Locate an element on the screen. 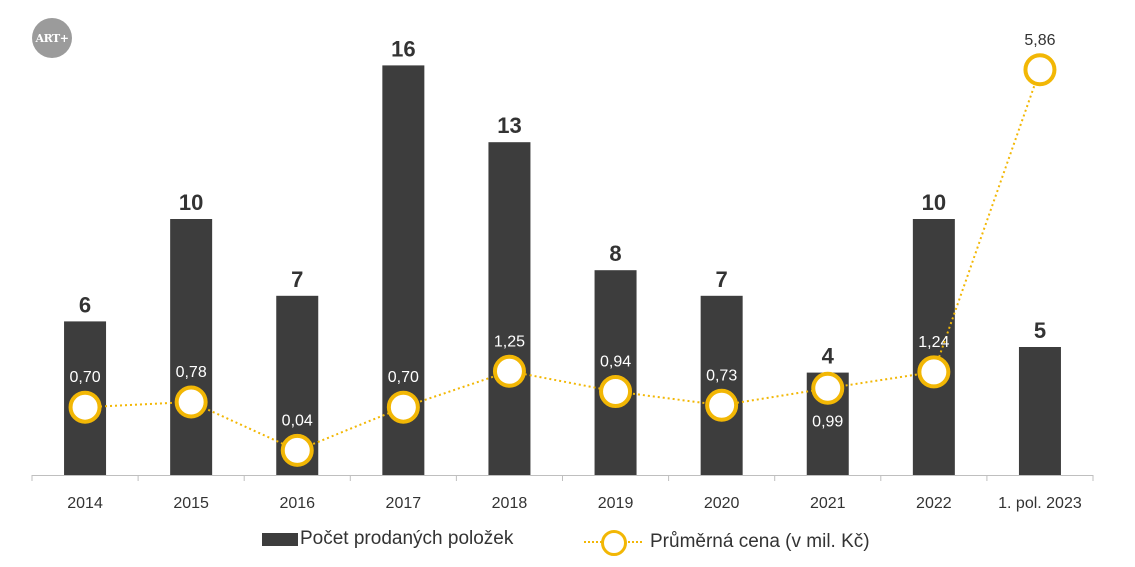  x-tick-label: 2021 is located at coordinates (828, 503).